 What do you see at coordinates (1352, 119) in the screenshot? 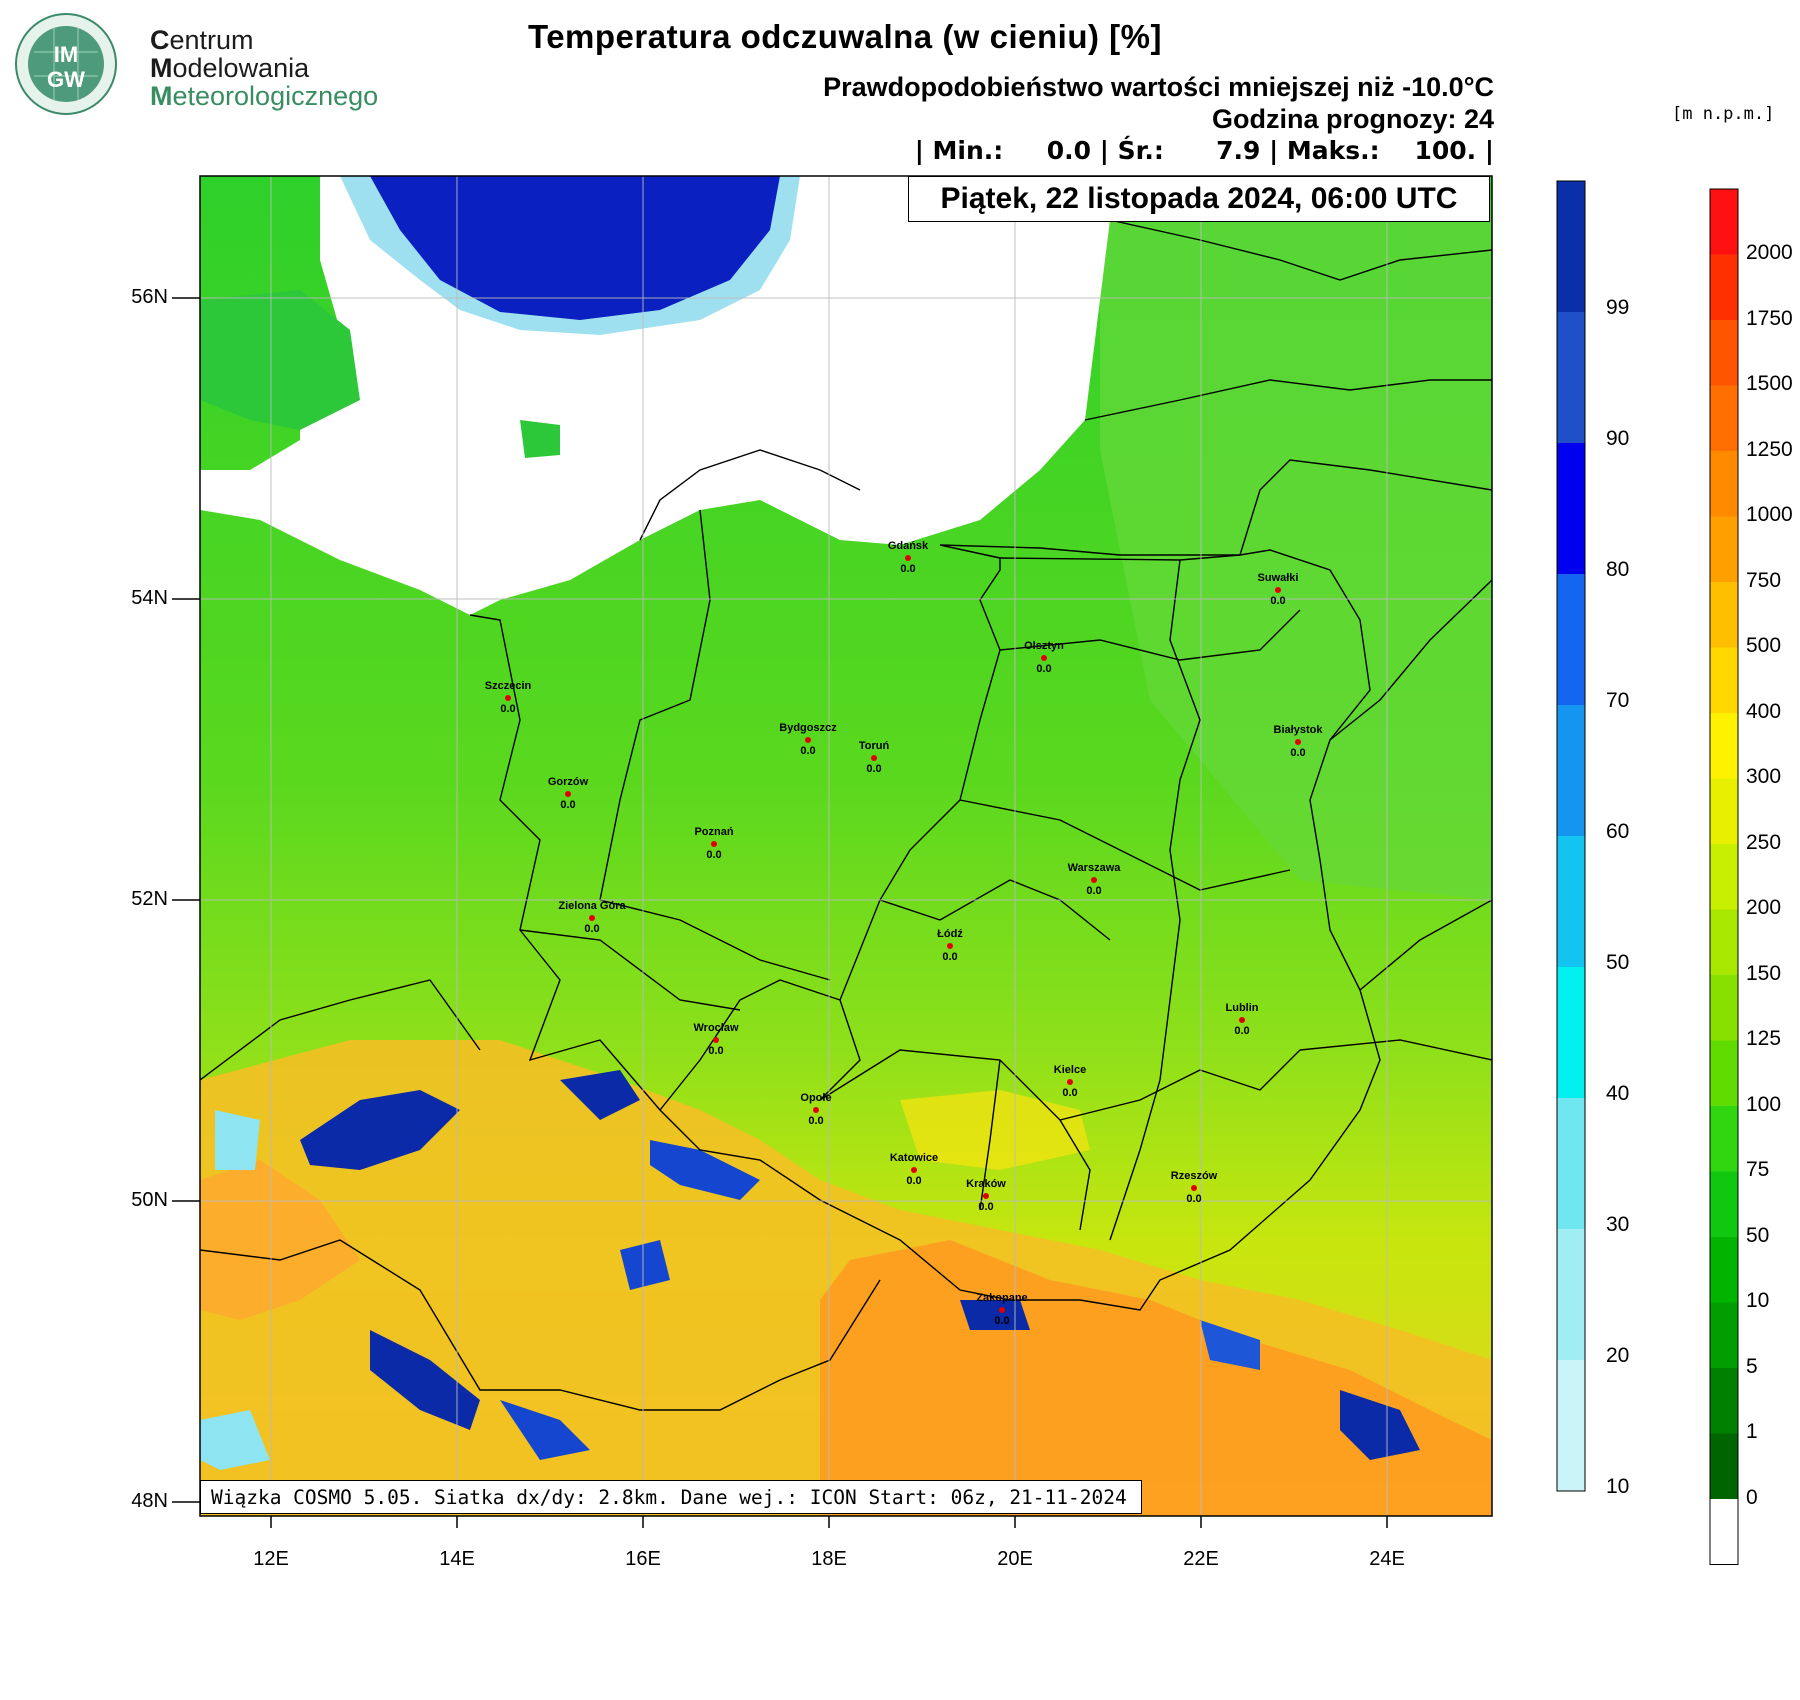
I see `forecast-hour: Godzina prognozy: 24` at bounding box center [1352, 119].